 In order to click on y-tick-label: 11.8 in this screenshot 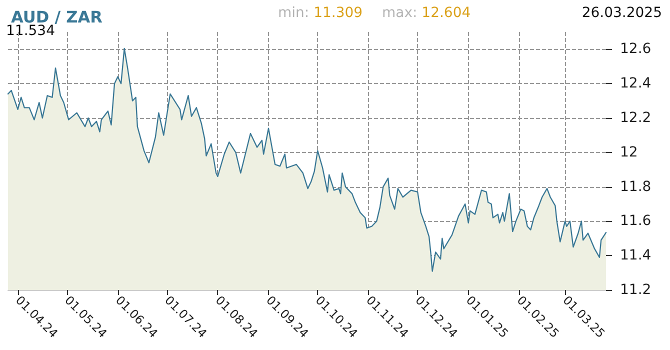, I will do `click(636, 186)`.